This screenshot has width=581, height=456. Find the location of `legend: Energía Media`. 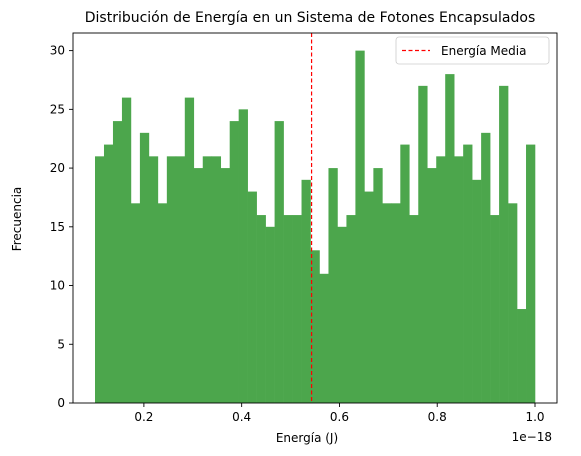

legend: Energía Media is located at coordinates (472, 50).